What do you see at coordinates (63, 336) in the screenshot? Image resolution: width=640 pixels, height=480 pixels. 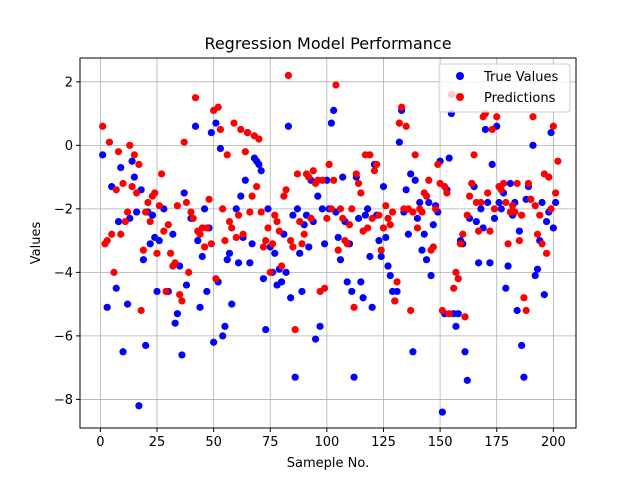 I see `y-tick-label: −6` at bounding box center [63, 336].